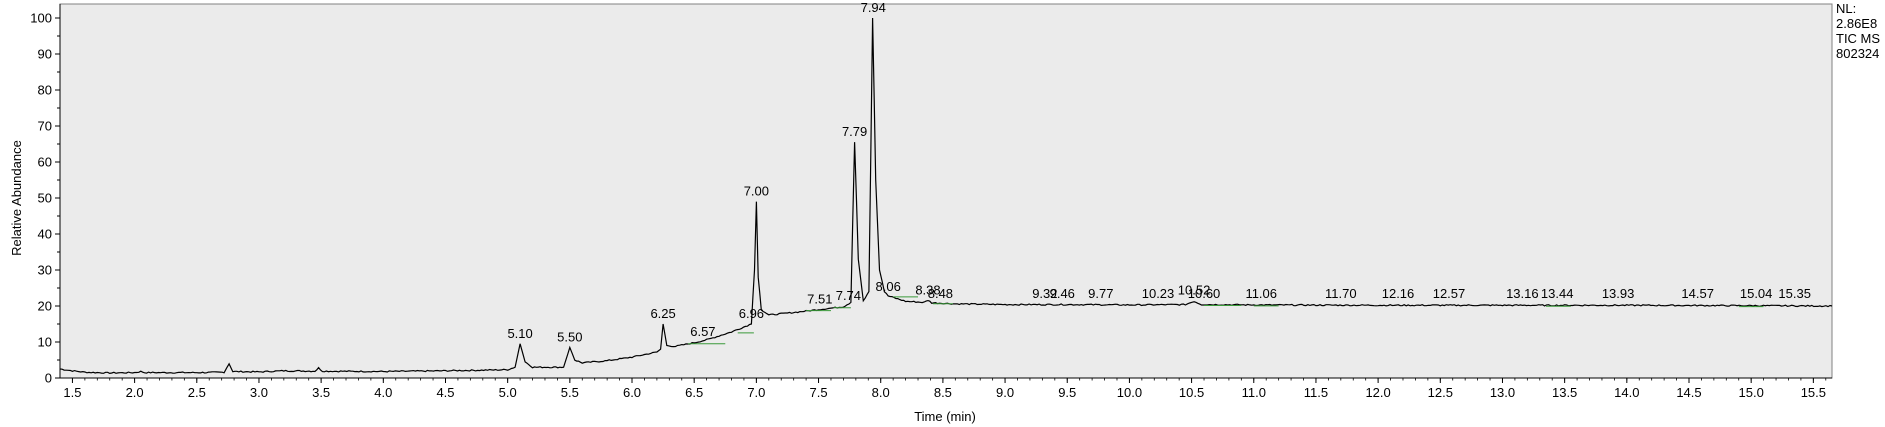 This screenshot has width=1885, height=427. I want to click on x-tick-label: 2.5, so click(197, 392).